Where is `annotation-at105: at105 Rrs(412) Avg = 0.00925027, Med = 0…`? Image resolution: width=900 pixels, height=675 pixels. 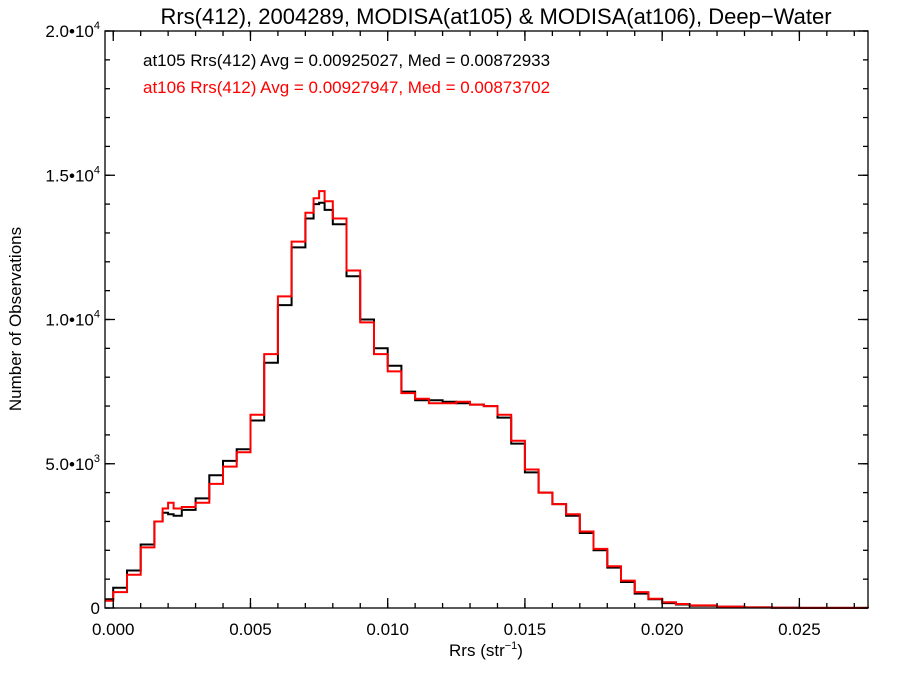
annotation-at105: at105 Rrs(412) Avg = 0.00925027, Med = 0… is located at coordinates (346, 60).